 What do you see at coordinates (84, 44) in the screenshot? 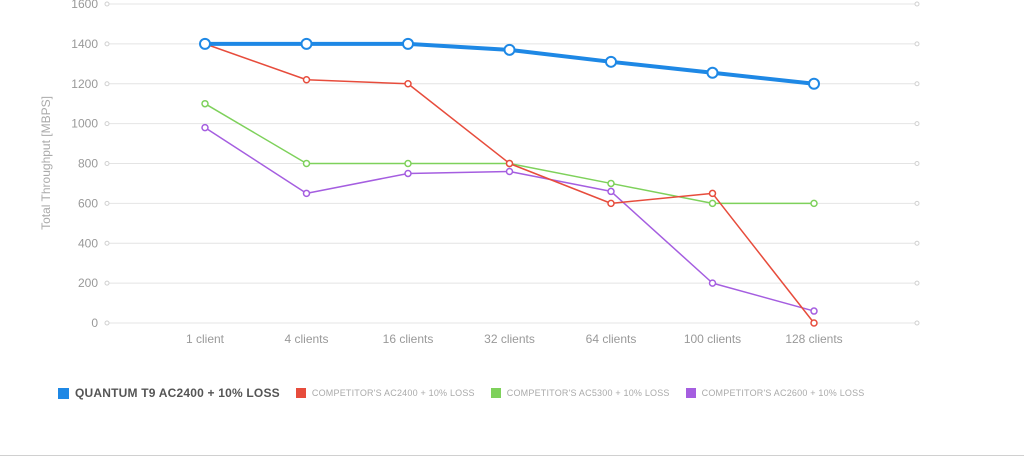
I see `y-tick-label: 1400` at bounding box center [84, 44].